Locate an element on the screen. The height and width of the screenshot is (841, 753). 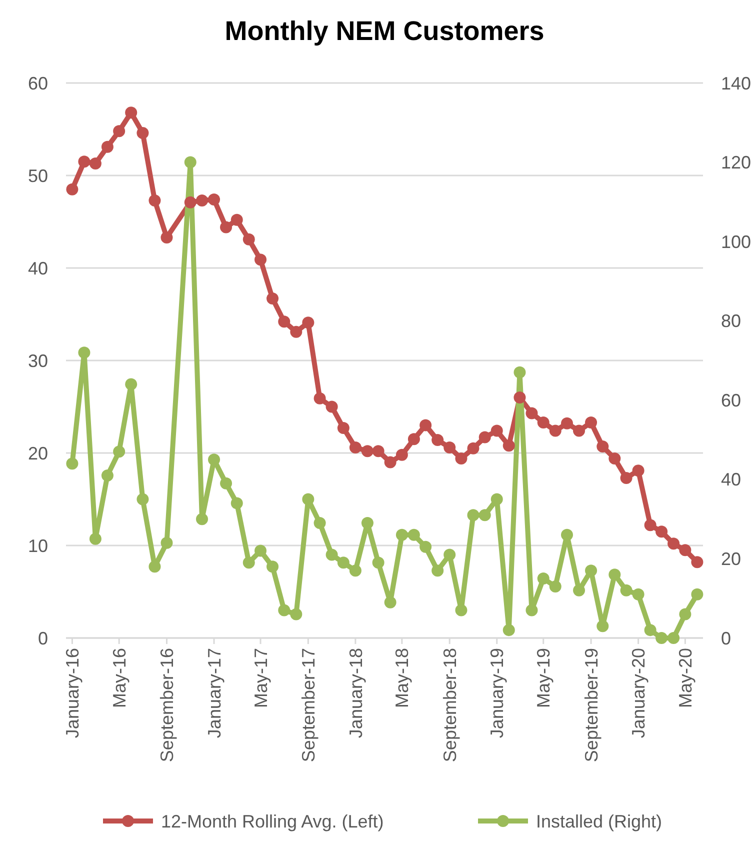
x-tick-label: September-17 is located at coordinates (308, 705).